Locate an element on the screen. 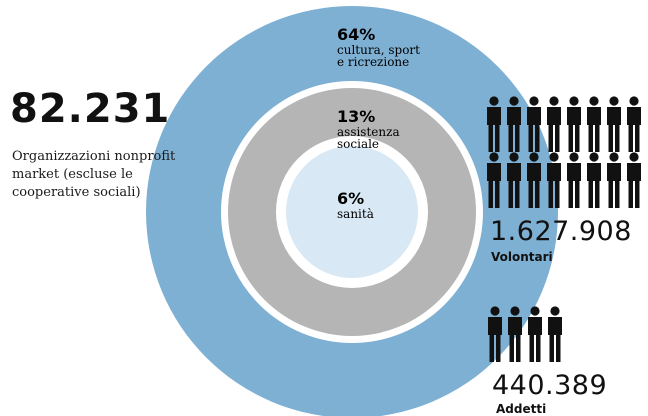  value-label-3: 6% is located at coordinates (350, 198).